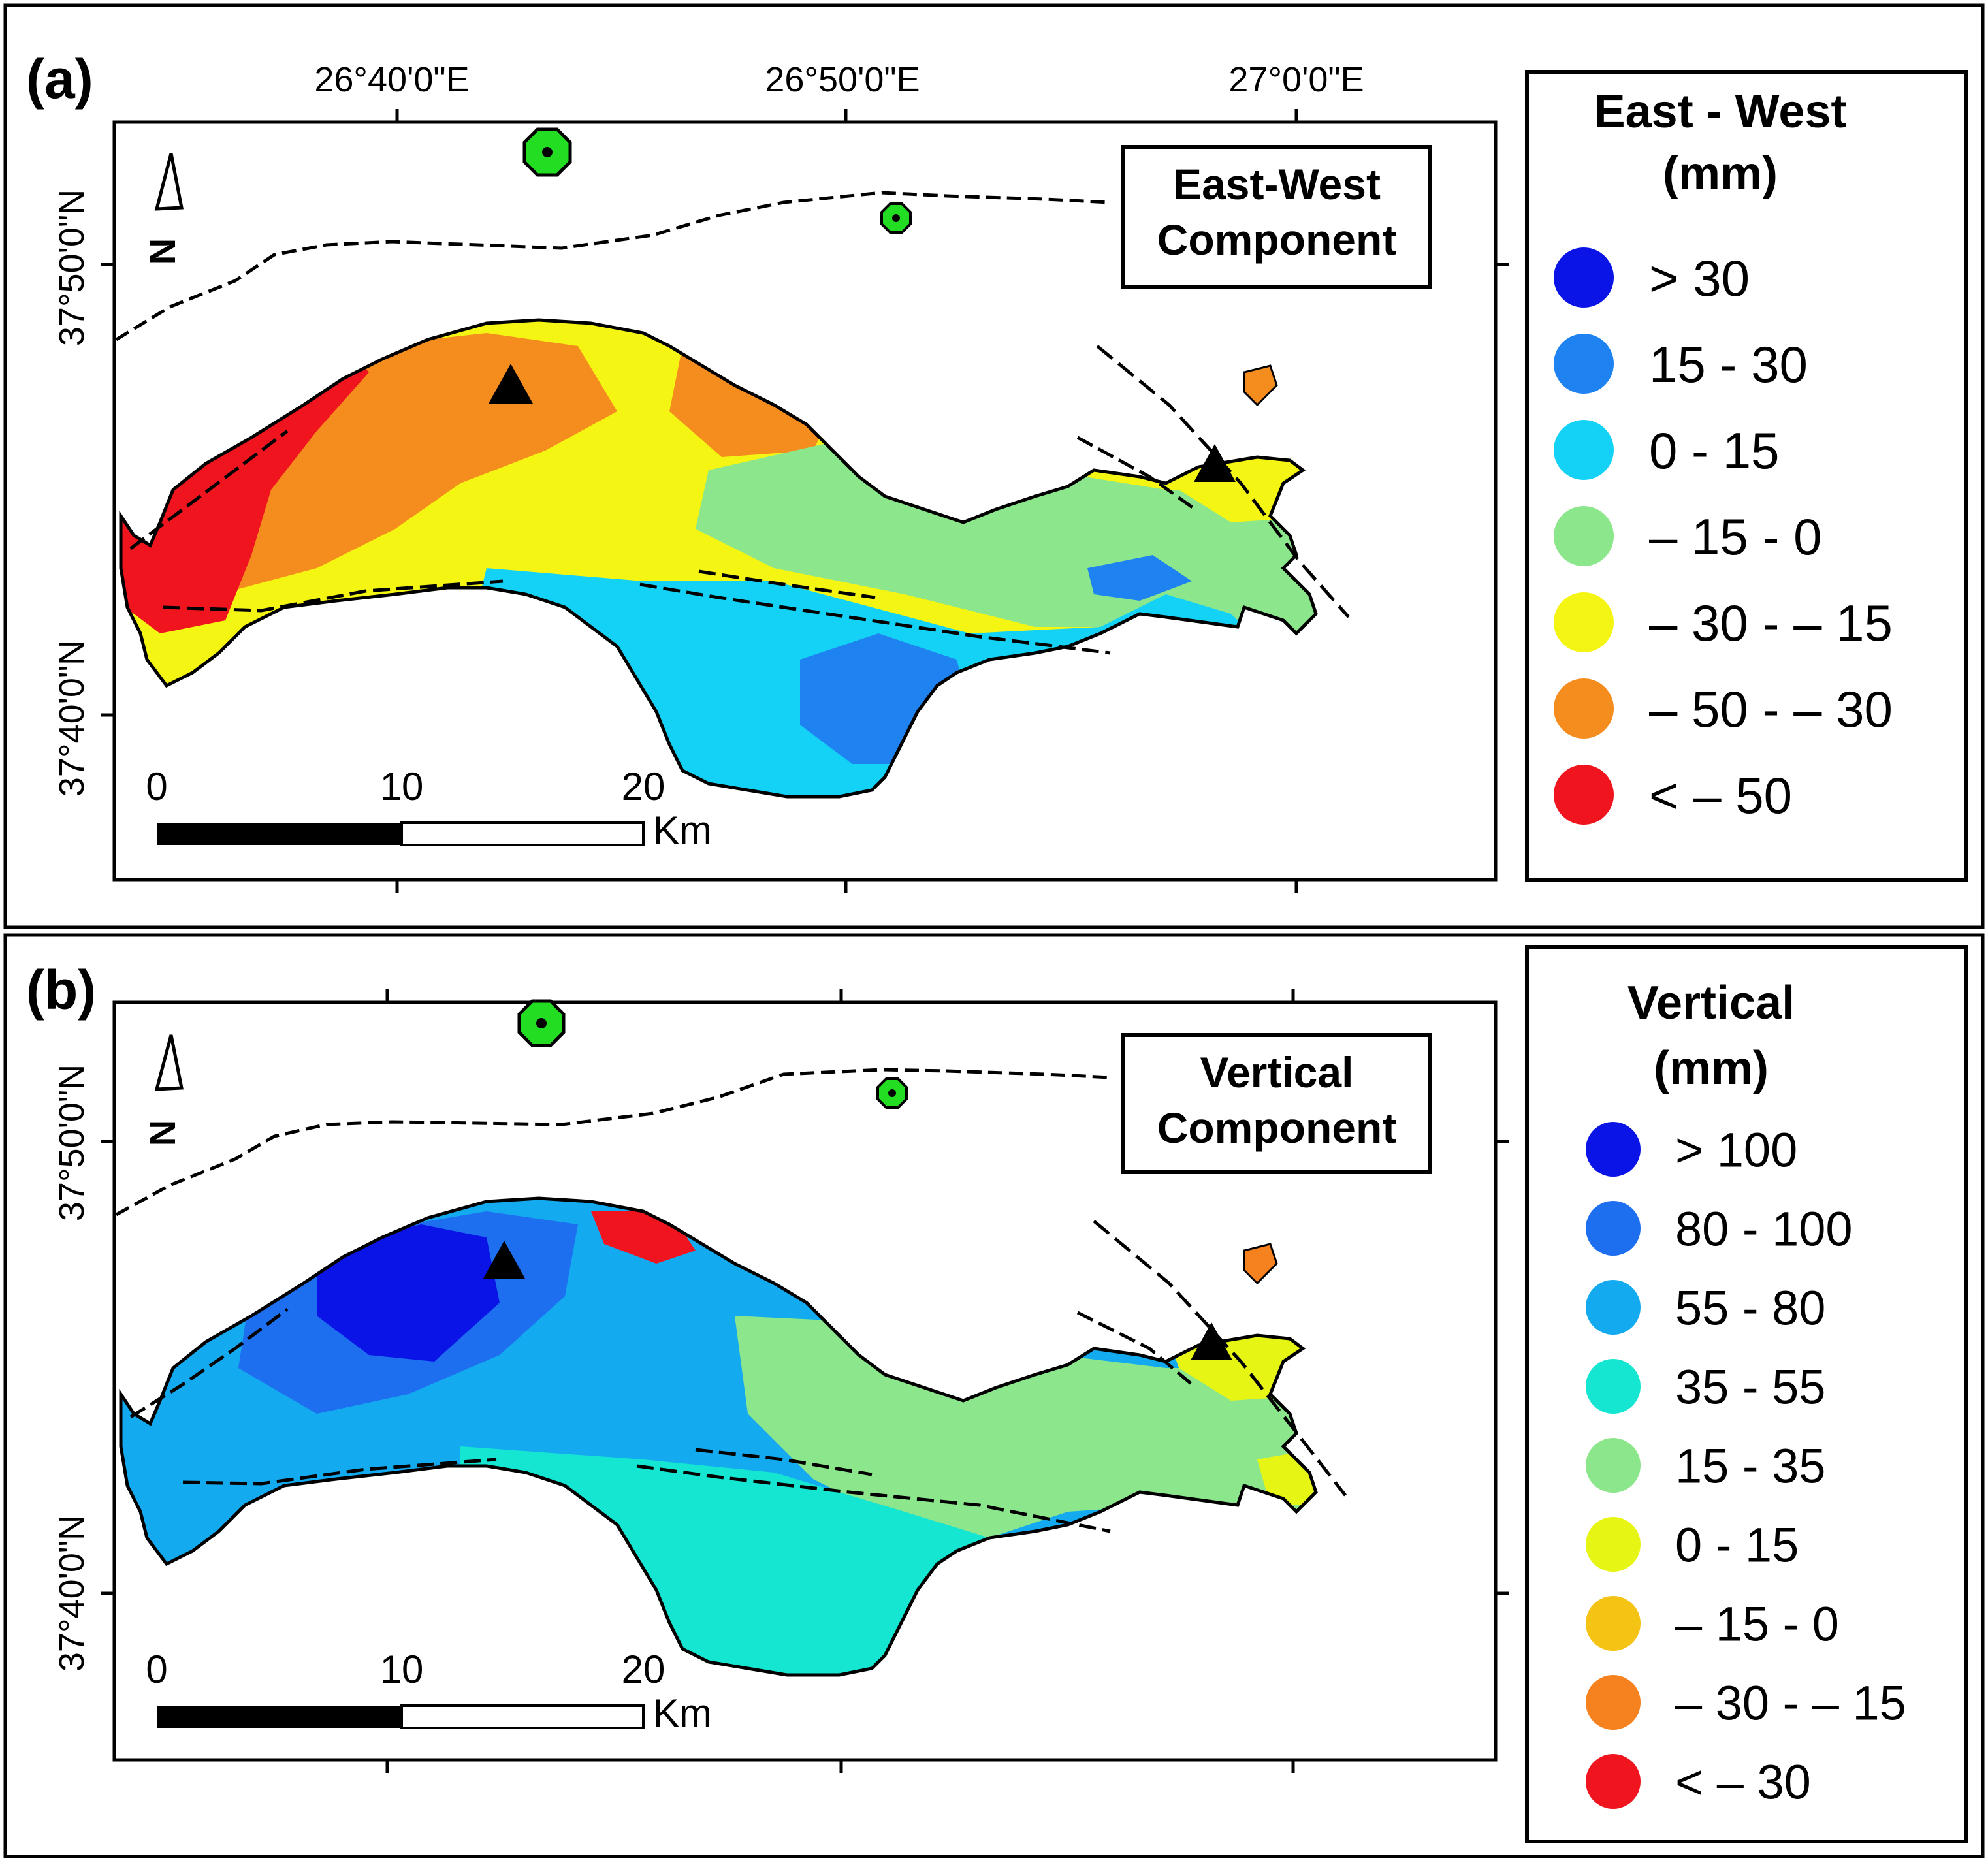 This screenshot has height=1865, width=1988. I want to click on component-title-box: East-West Component, so click(1276, 217).